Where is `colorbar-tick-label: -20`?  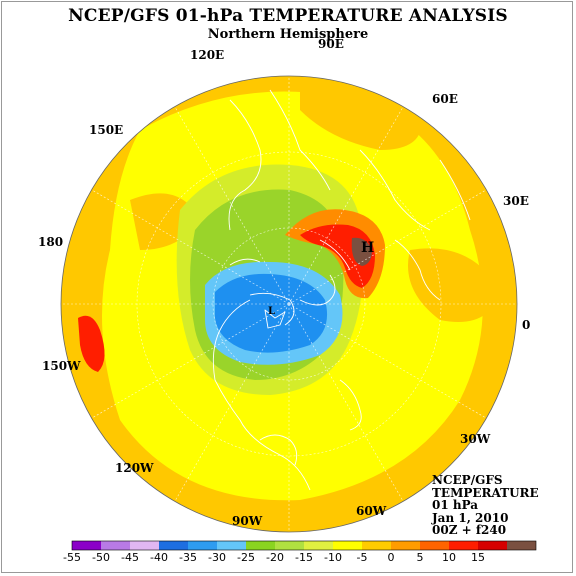
colorbar-tick-label: -20 is located at coordinates (275, 557).